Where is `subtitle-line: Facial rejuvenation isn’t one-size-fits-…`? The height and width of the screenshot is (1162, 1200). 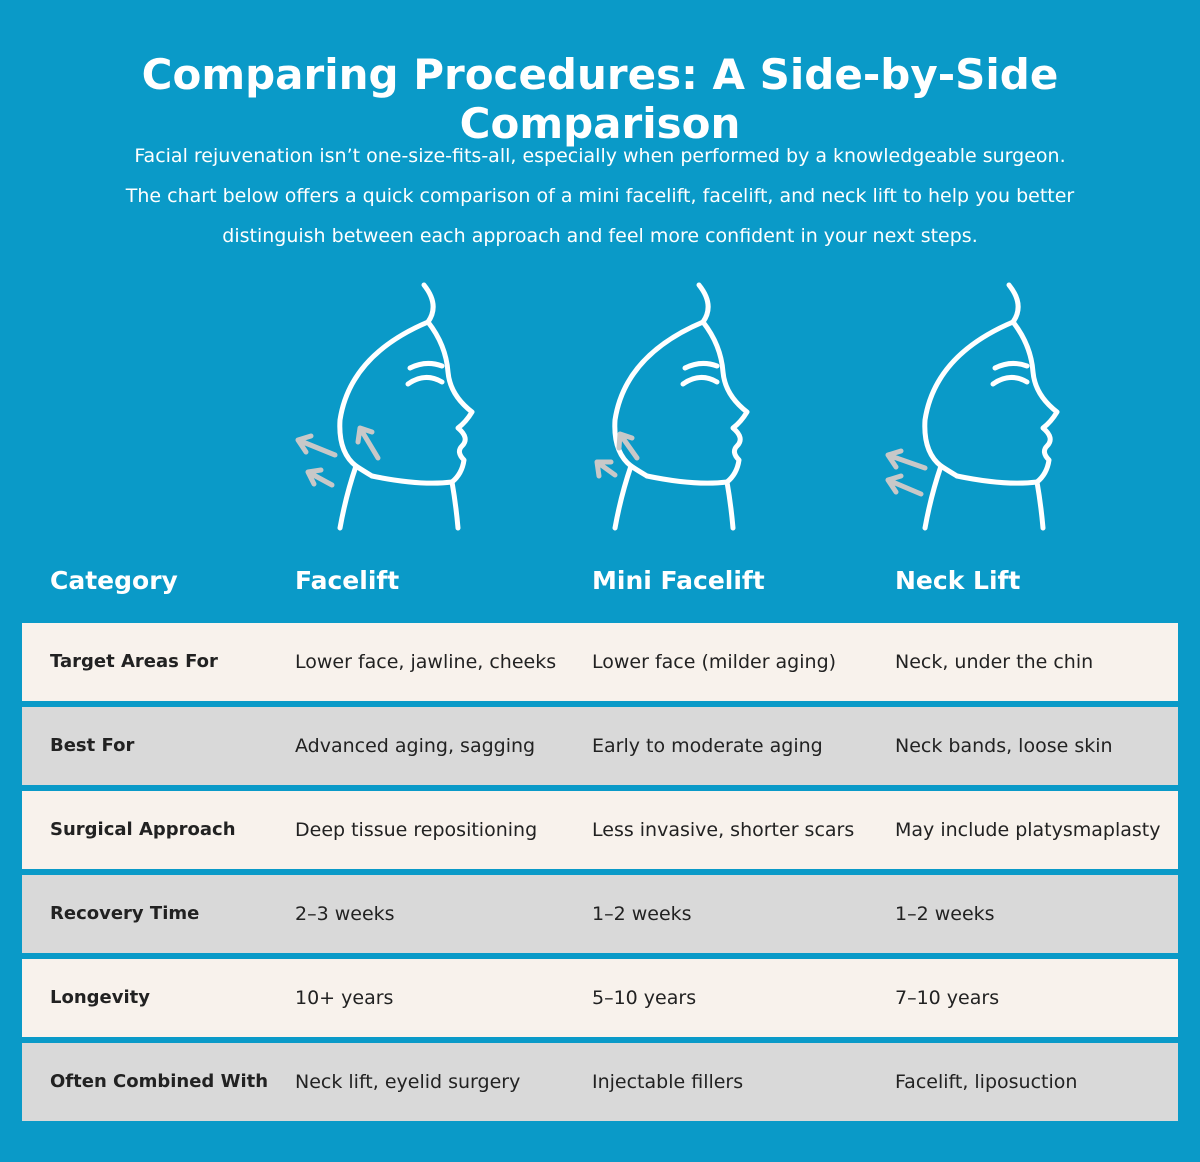
subtitle-line: Facial rejuvenation isn’t one-size-fits-… is located at coordinates (600, 156).